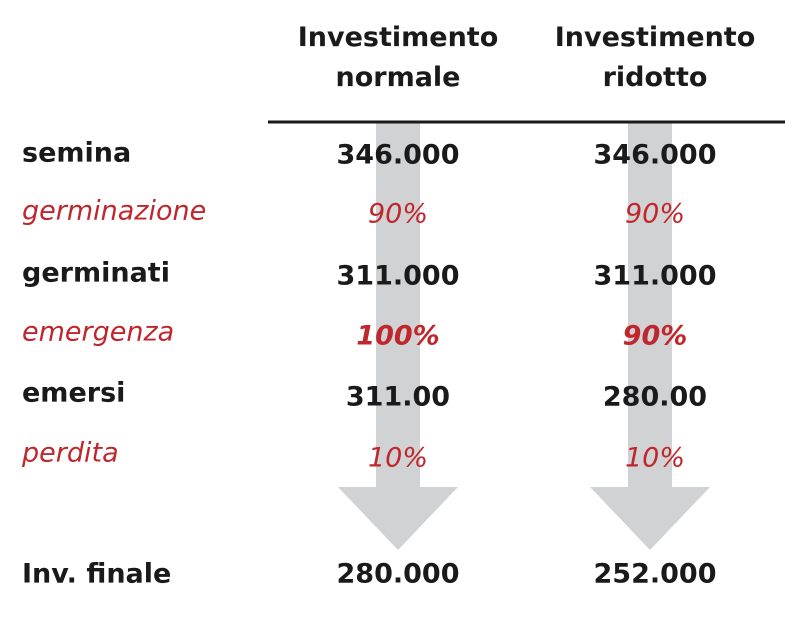 The width and height of the screenshot is (798, 621). Describe the element at coordinates (398, 397) in the screenshot. I see `cell: 311.00` at that location.